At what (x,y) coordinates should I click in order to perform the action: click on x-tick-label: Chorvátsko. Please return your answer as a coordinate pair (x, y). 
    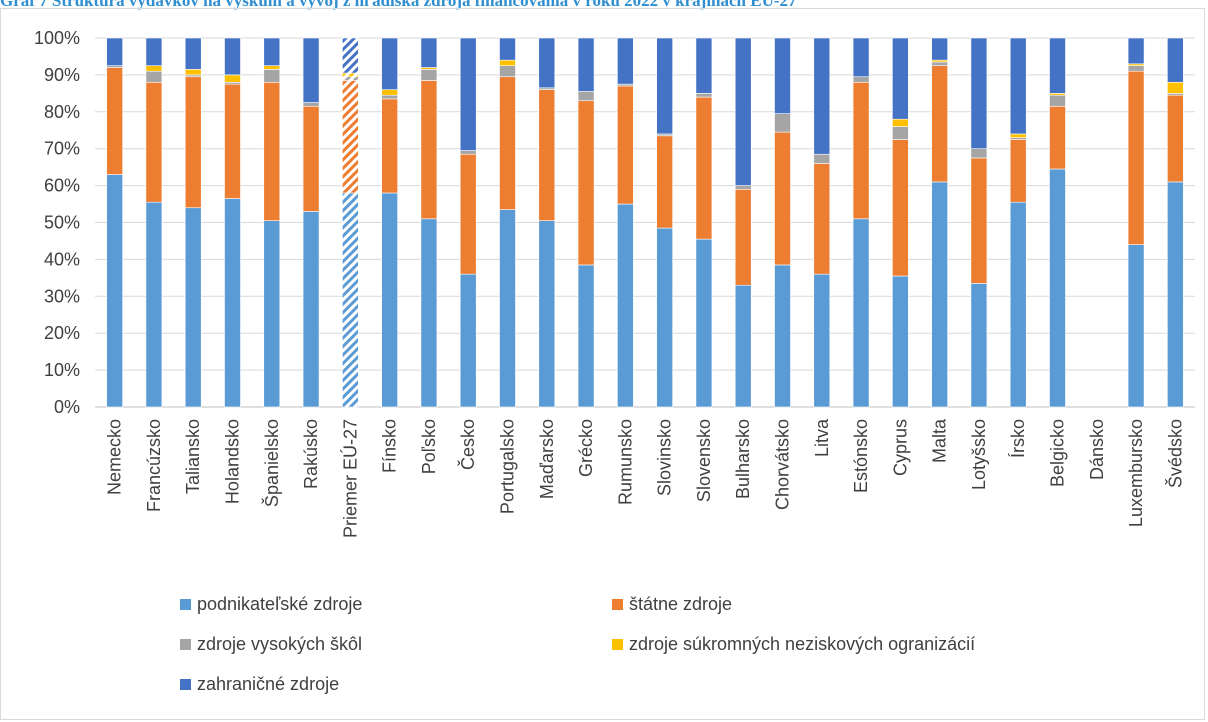
    Looking at the image, I should click on (783, 464).